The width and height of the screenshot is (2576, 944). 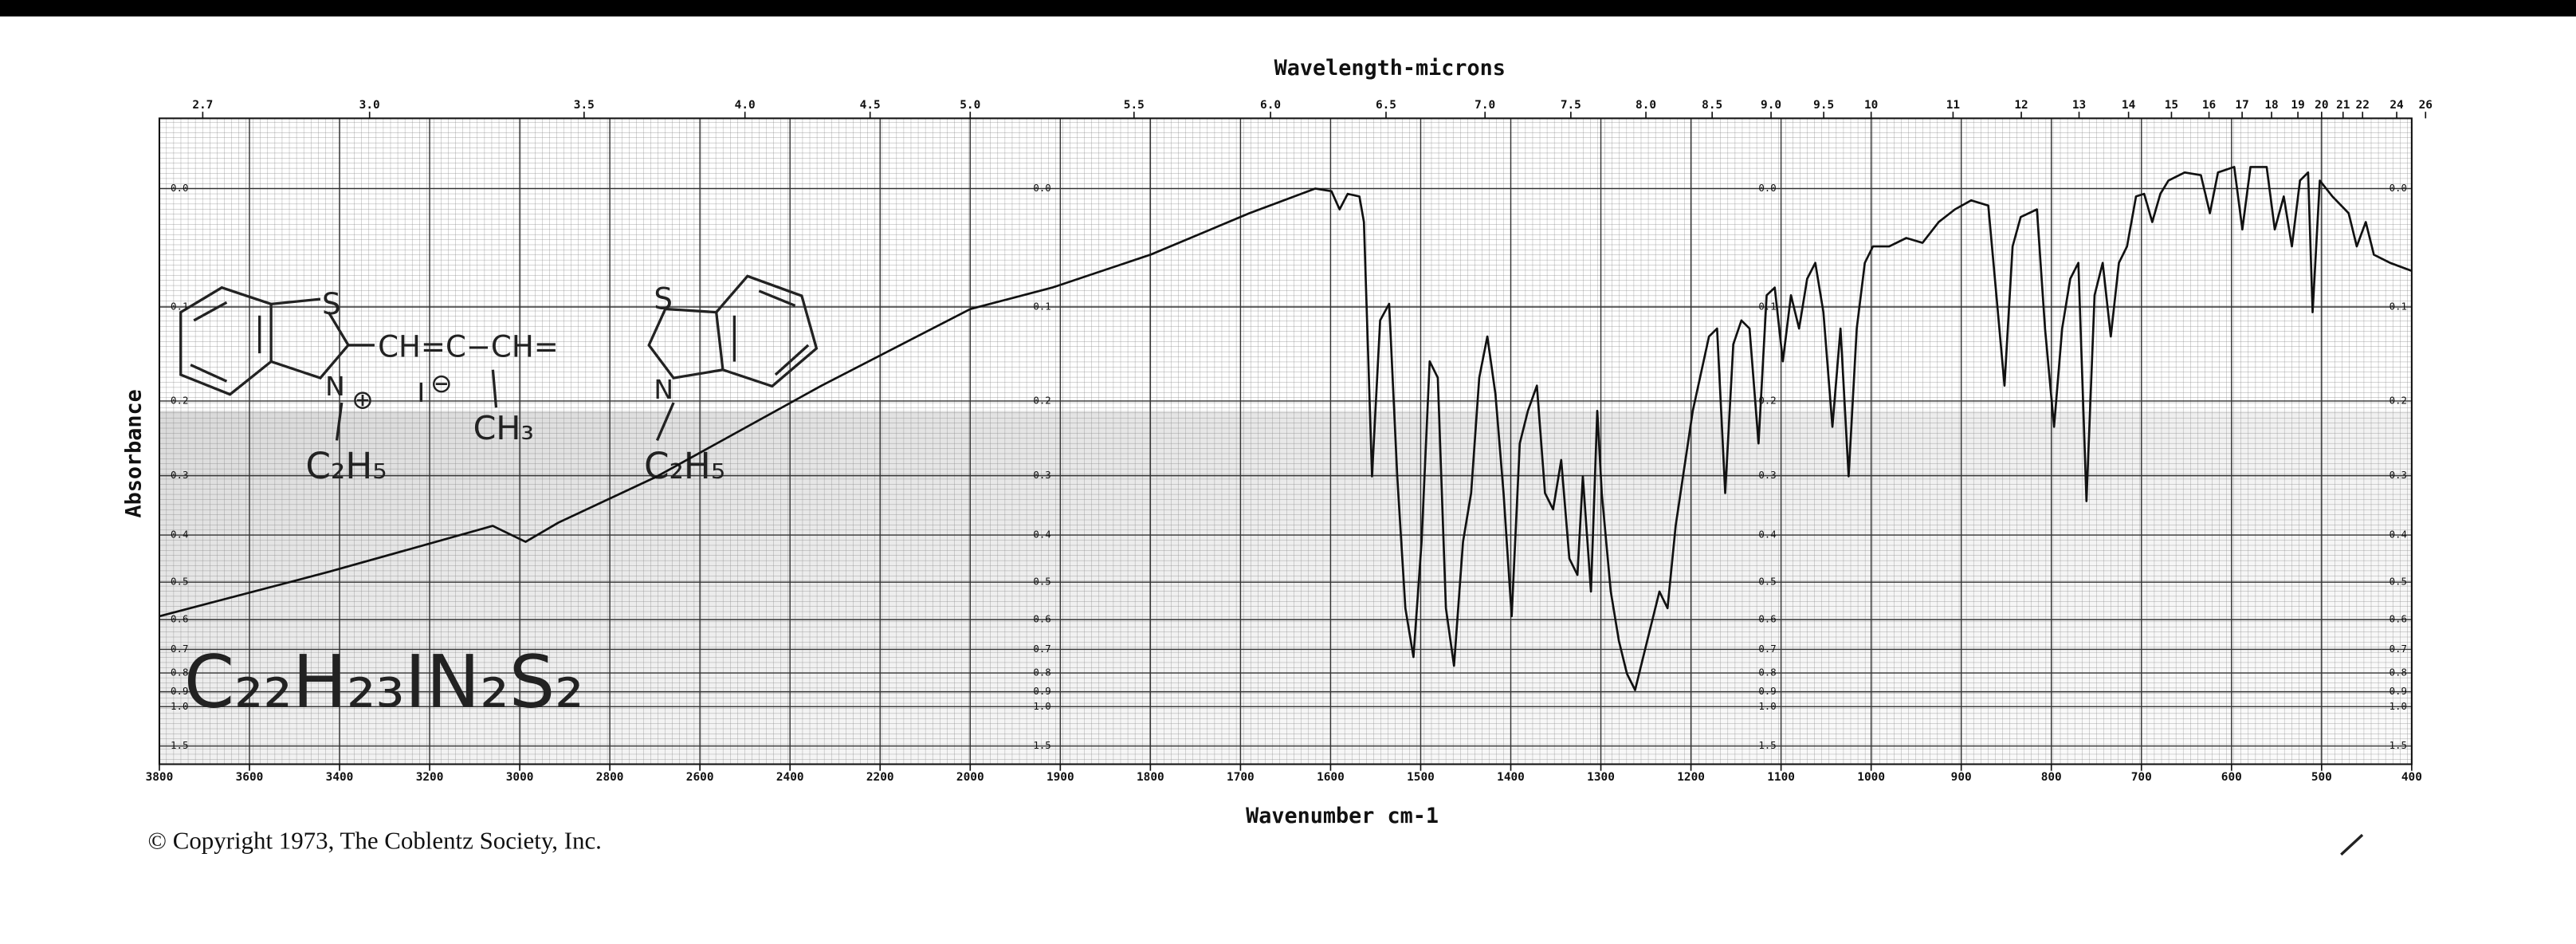 What do you see at coordinates (2411, 777) in the screenshot?
I see `x-tick-label: 400` at bounding box center [2411, 777].